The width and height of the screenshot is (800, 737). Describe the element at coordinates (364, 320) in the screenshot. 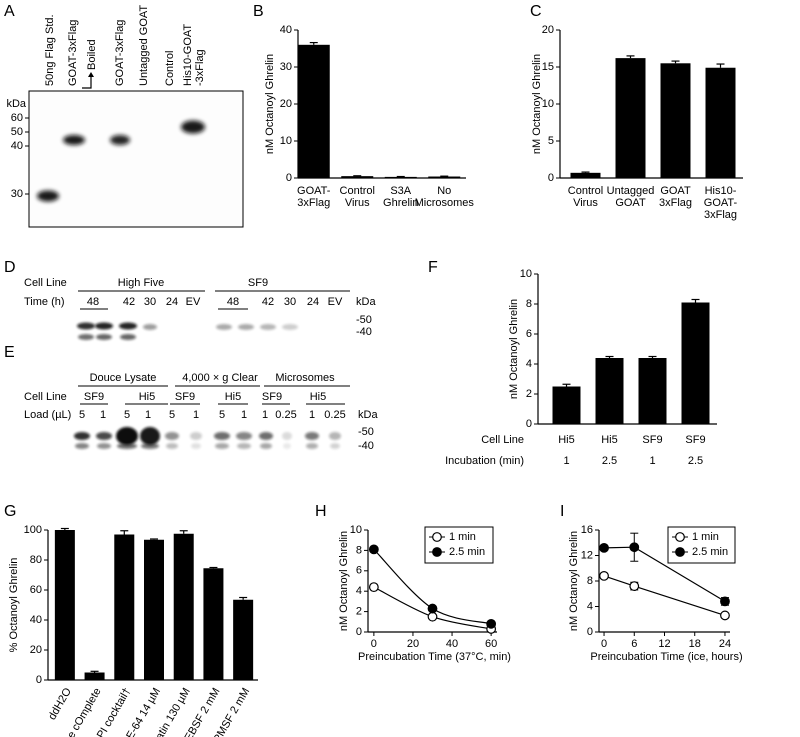

I see `marker-label: -50` at that location.